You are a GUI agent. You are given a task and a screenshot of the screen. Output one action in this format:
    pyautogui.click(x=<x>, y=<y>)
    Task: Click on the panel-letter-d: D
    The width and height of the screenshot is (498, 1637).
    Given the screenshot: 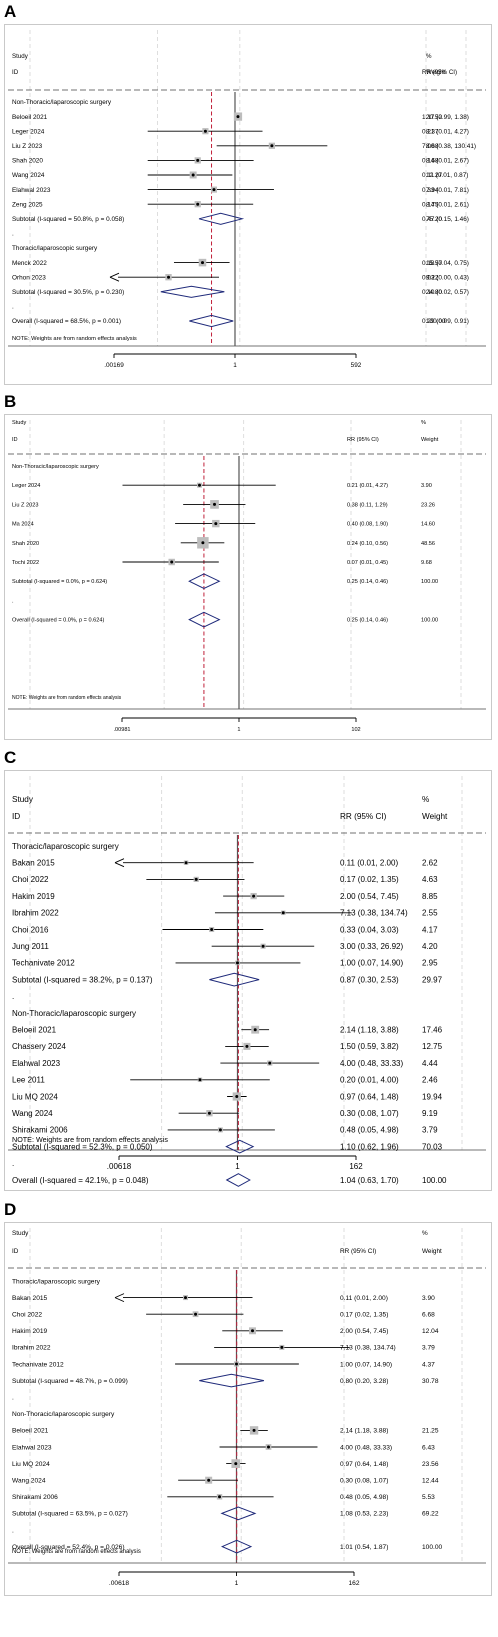 What is the action you would take?
    pyautogui.click(x=10, y=1209)
    